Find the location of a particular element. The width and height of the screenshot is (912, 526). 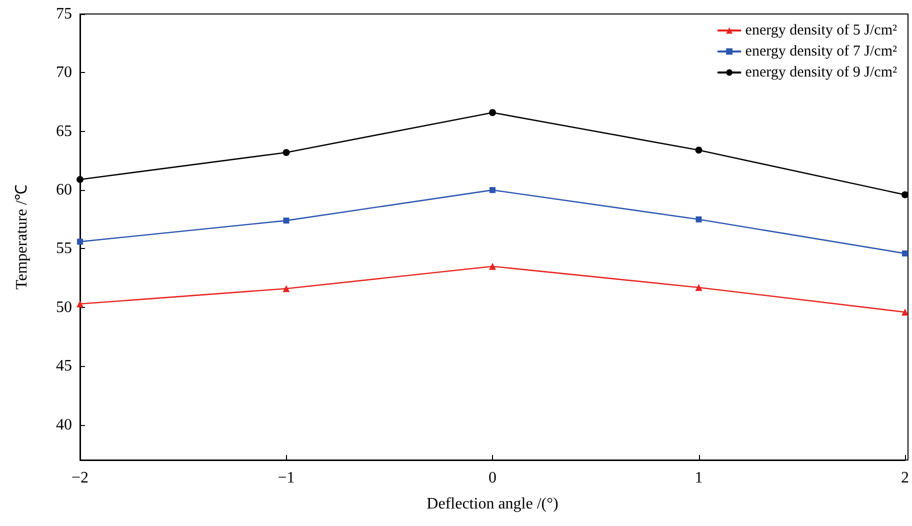

y-tick-label: 40 is located at coordinates (64, 425).